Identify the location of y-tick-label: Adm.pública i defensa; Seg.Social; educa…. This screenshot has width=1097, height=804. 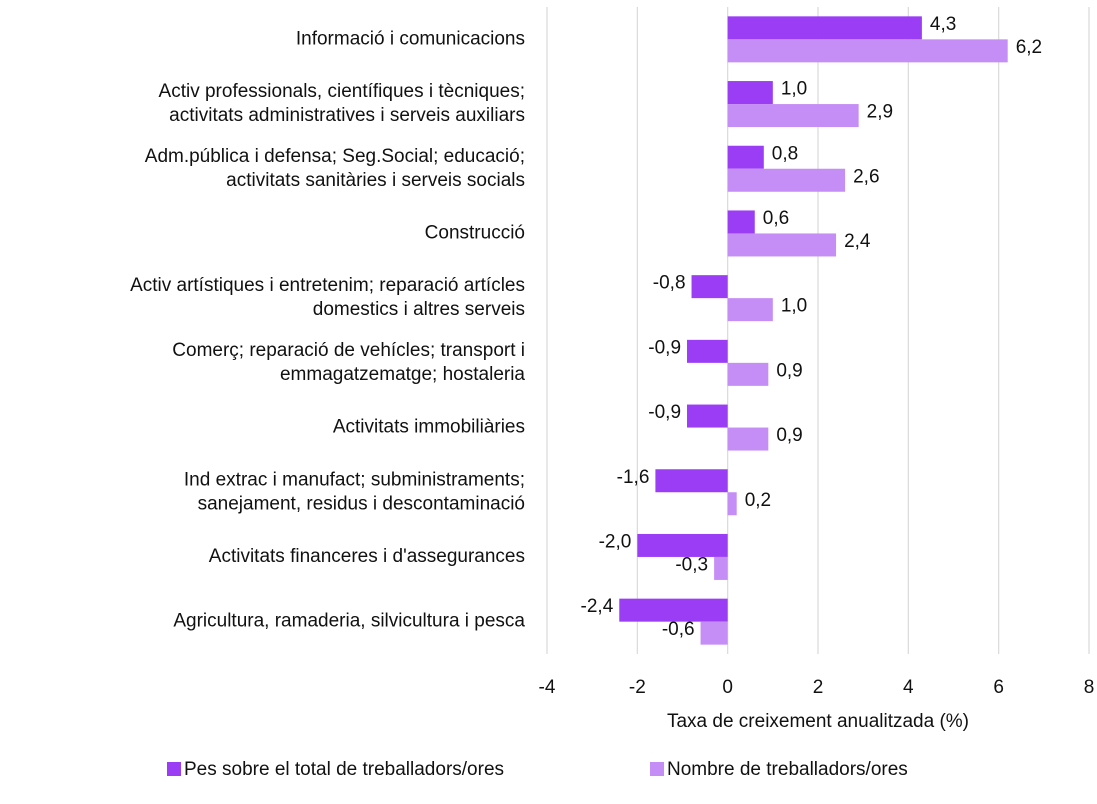
(335, 156).